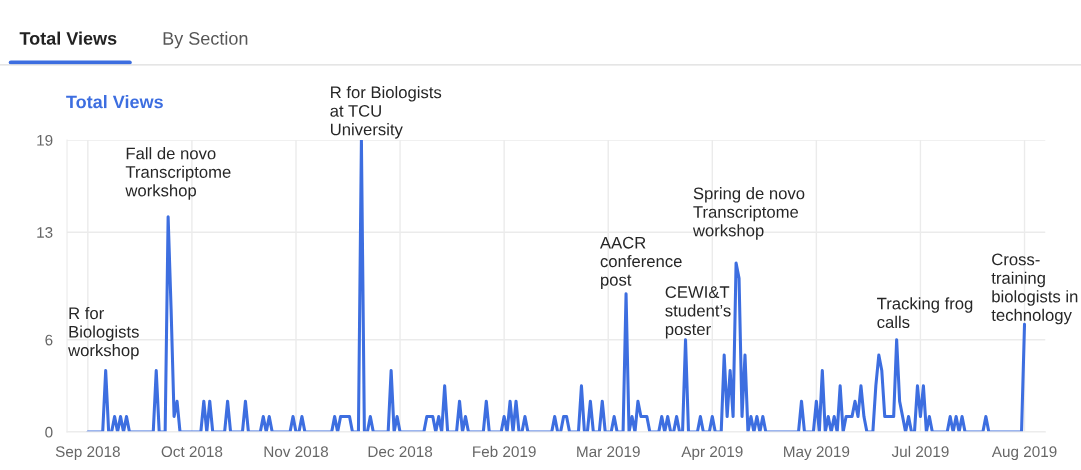  I want to click on x-tick-label: Apr 2019, so click(712, 453).